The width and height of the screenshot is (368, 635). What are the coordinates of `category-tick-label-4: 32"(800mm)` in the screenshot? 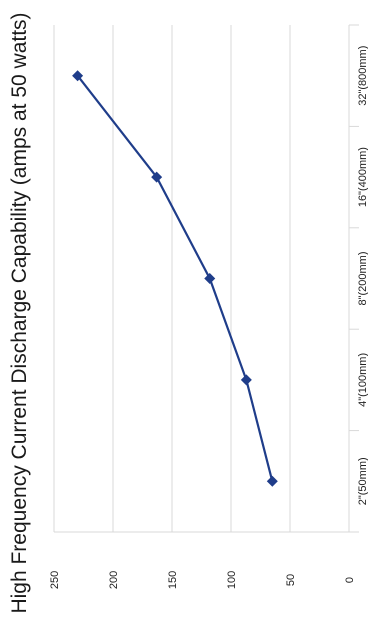 It's located at (362, 76).